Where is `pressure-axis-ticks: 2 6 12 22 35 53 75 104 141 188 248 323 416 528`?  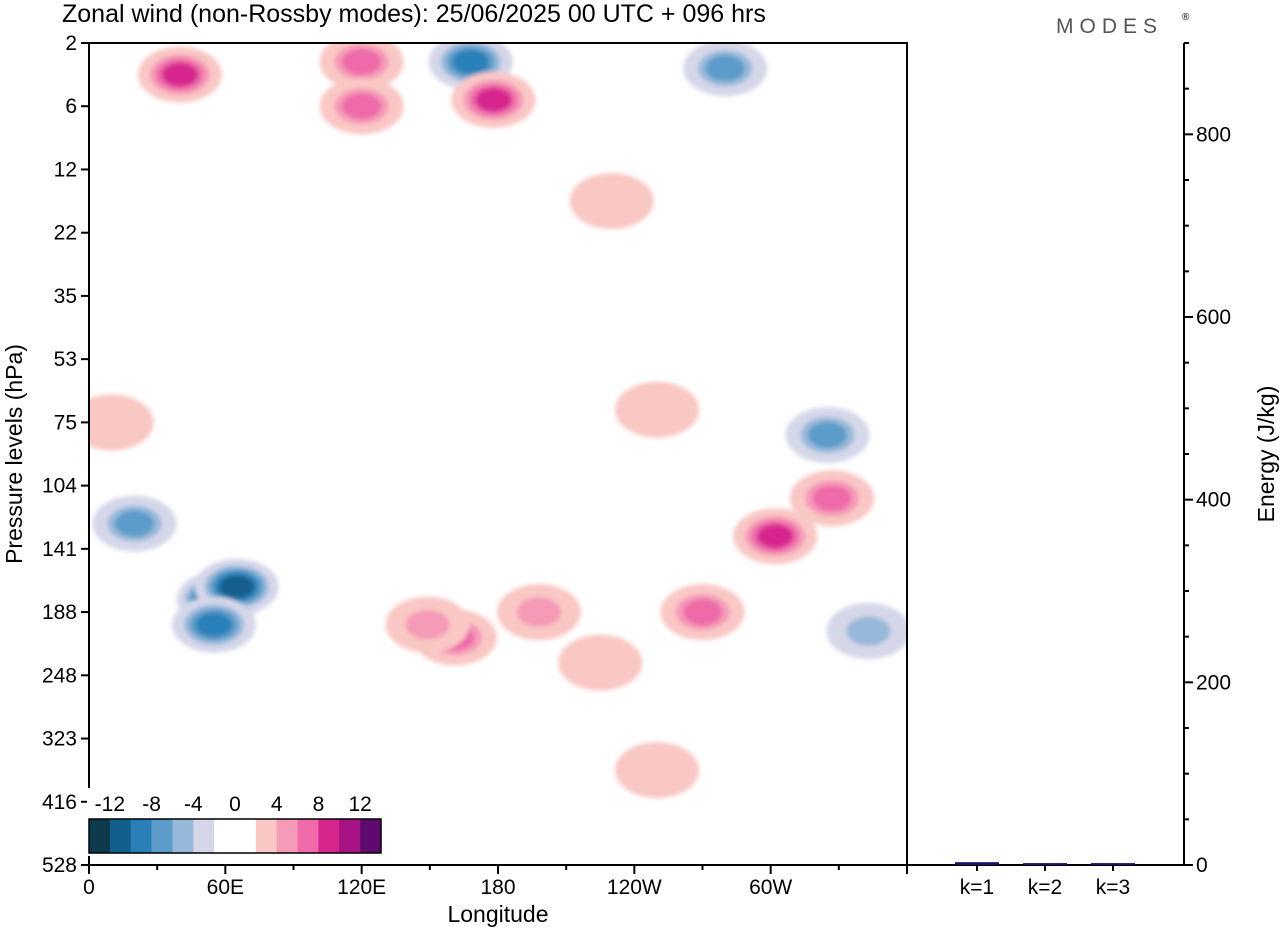 pressure-axis-ticks: 2 6 12 22 35 53 75 104 141 188 248 323 416 528 is located at coordinates (65, 454).